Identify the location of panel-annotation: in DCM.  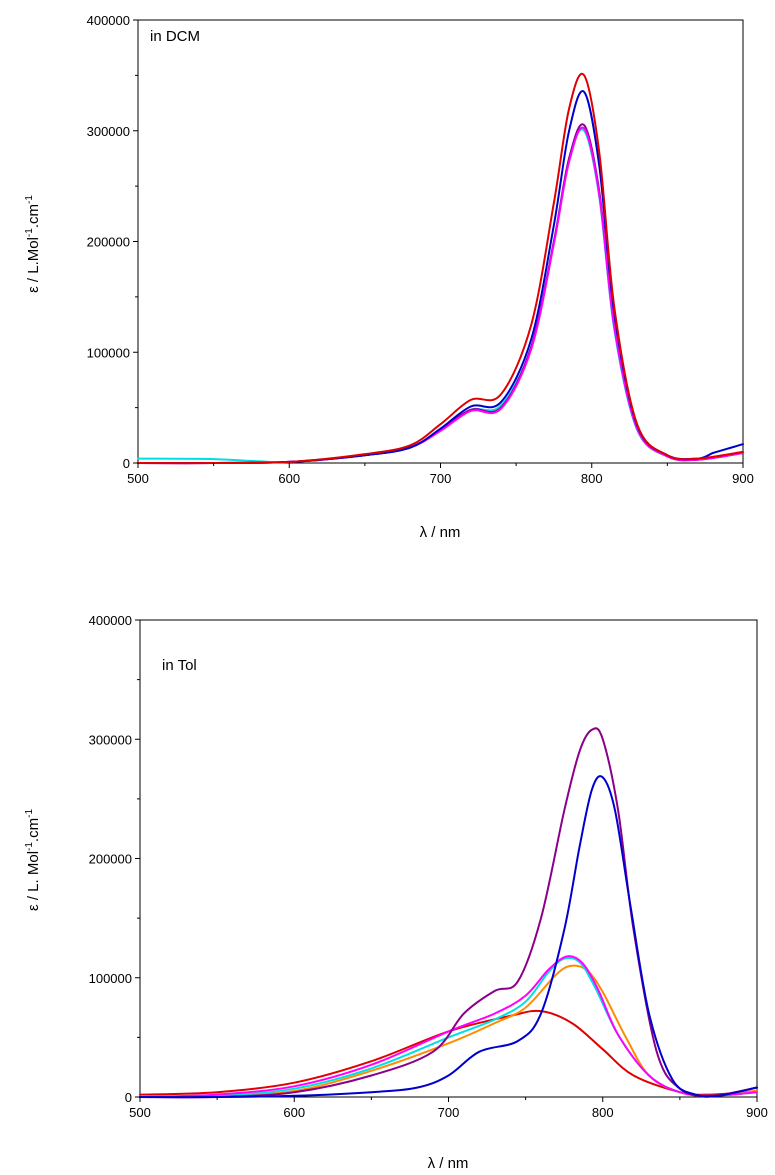
(175, 36).